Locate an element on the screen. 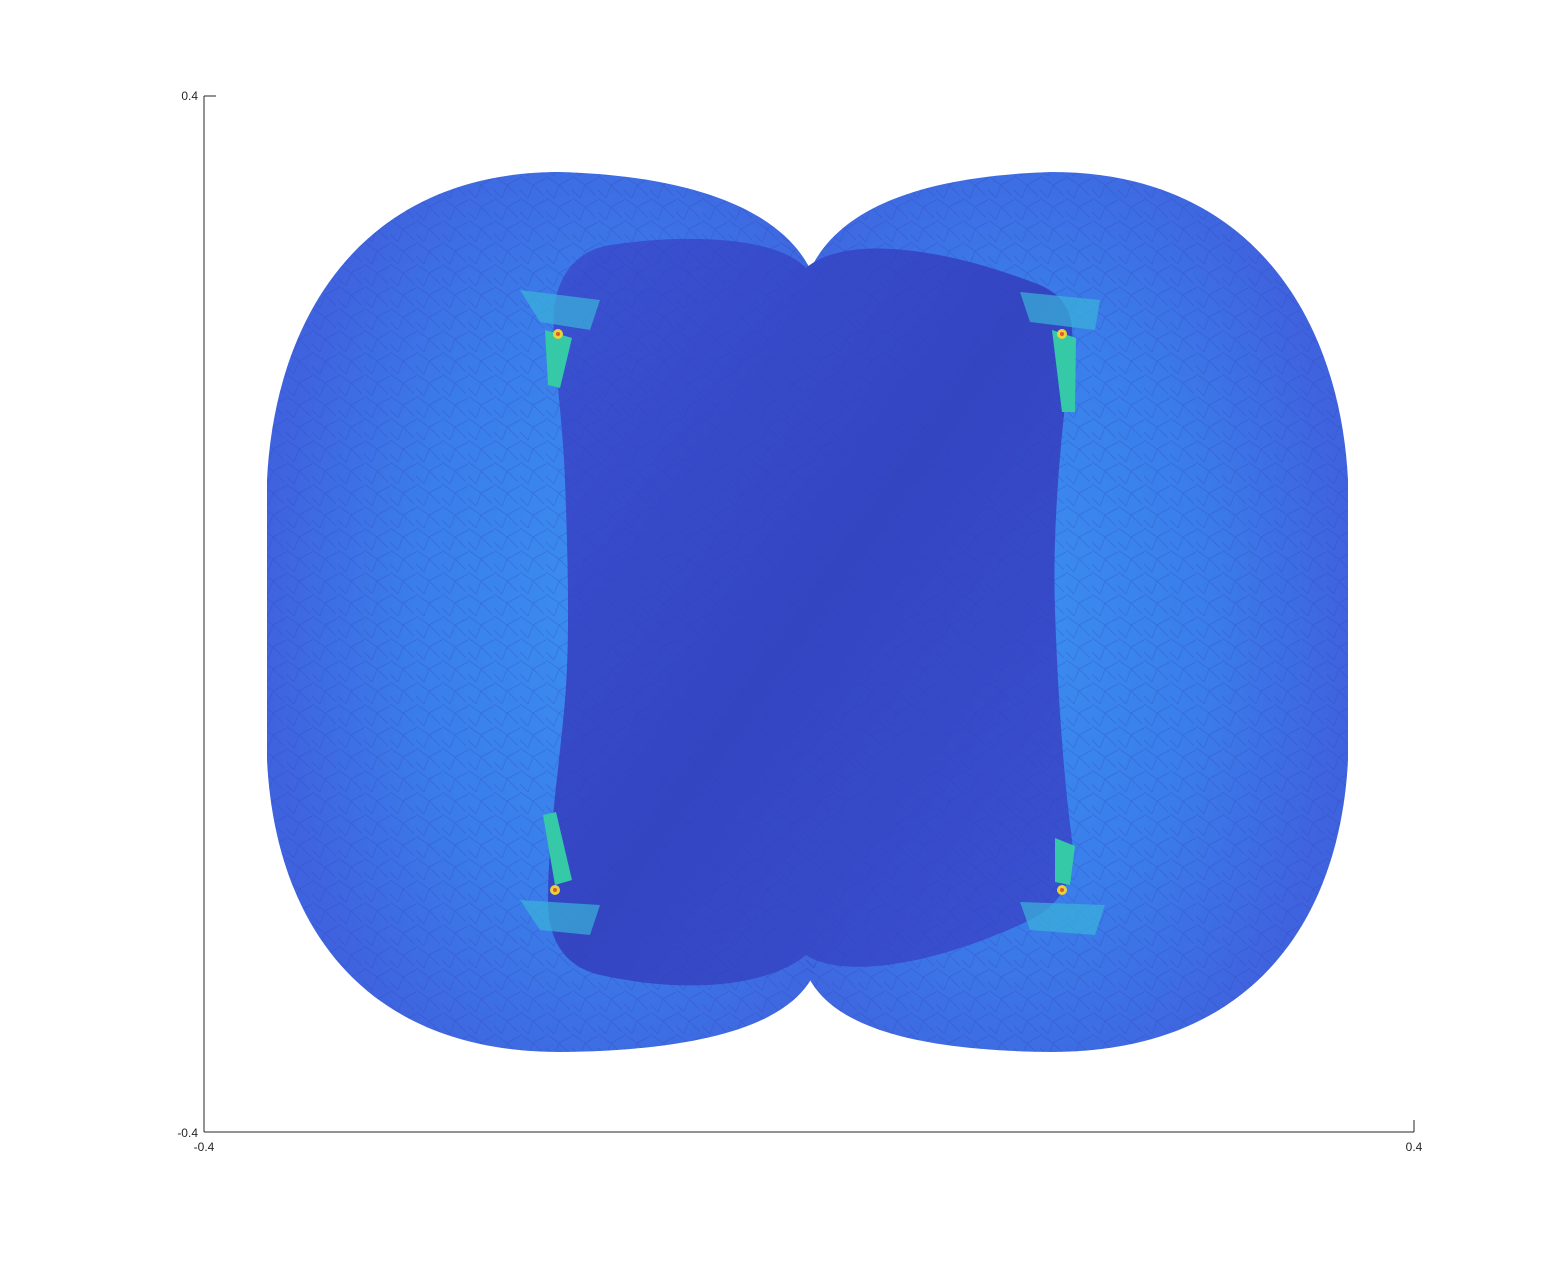 The width and height of the screenshot is (1564, 1272). x-tick-label-right: 0.4 is located at coordinates (1414, 1147).